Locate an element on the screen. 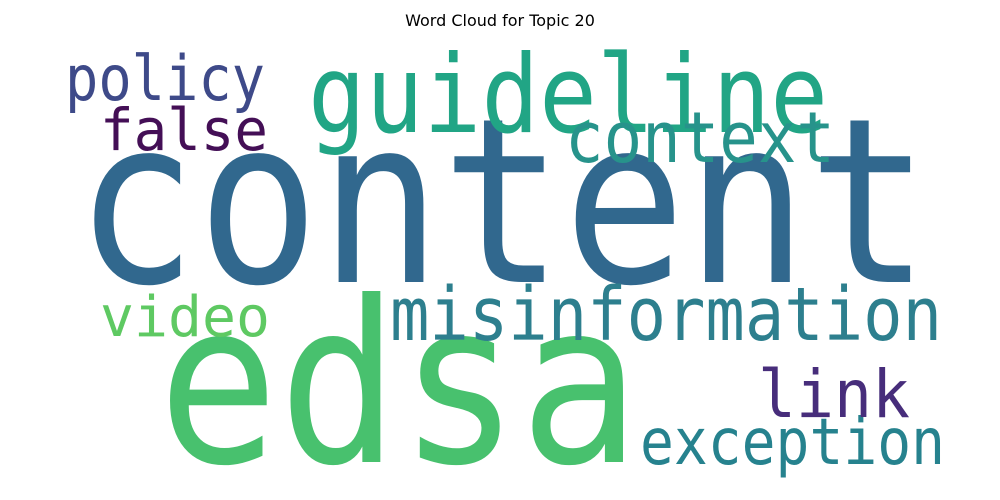 This screenshot has height=500, width=1000. word-link: link is located at coordinates (834, 394).